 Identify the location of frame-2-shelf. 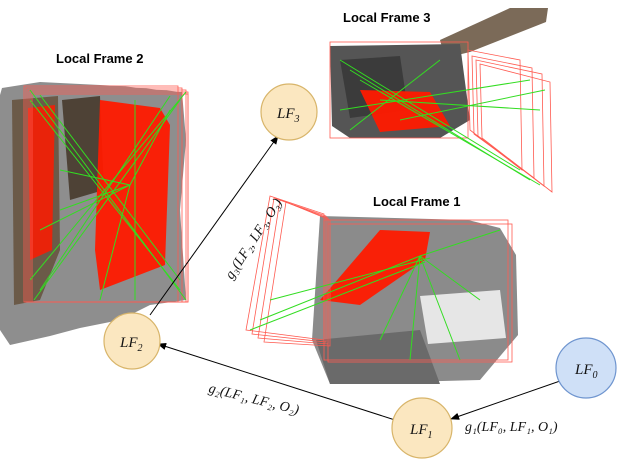
(83, 148).